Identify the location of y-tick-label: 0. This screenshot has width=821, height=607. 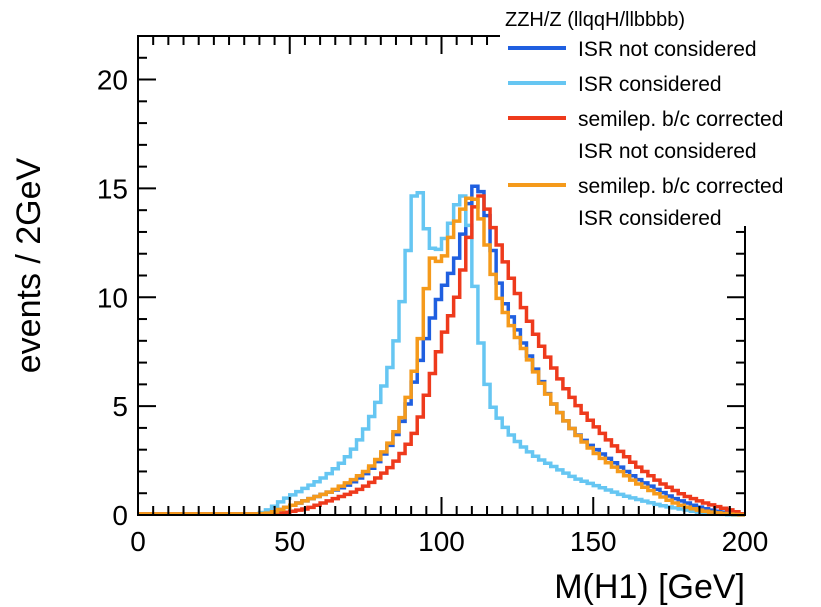
(120, 515).